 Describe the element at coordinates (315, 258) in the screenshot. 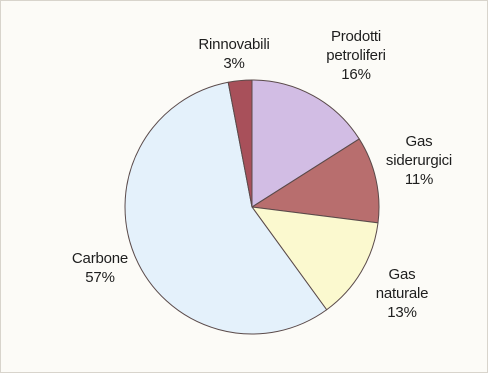

I see `pie-slice-gas-naturale` at that location.